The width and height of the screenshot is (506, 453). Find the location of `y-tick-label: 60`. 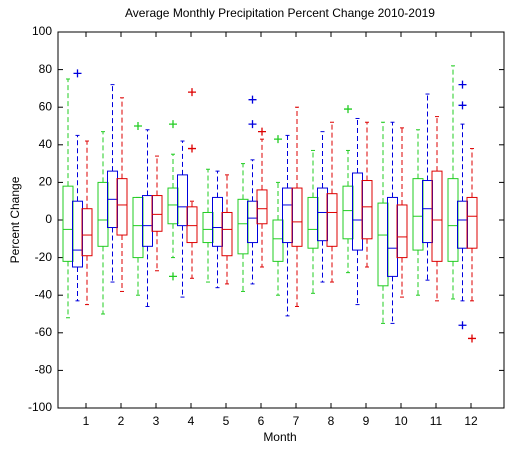

y-tick-label: 60 is located at coordinates (46, 106).